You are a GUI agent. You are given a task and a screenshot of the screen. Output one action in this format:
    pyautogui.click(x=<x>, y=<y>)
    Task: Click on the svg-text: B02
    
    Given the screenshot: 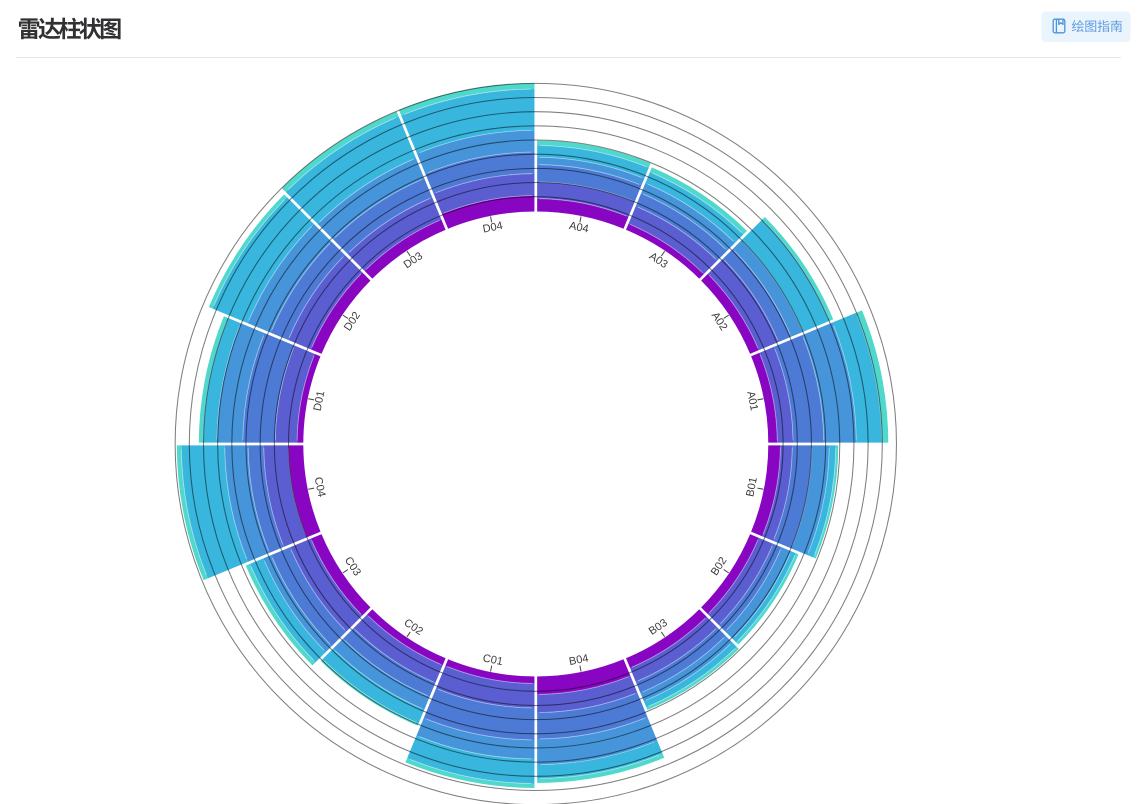 What is the action you would take?
    pyautogui.click(x=719, y=566)
    